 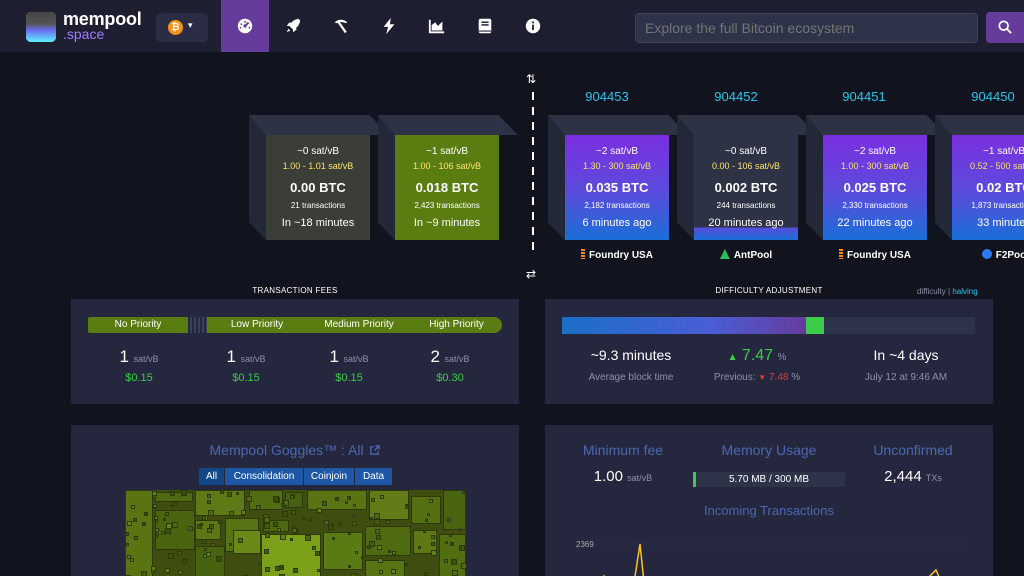 What do you see at coordinates (607, 96) in the screenshot?
I see `block-height-link: 904453` at bounding box center [607, 96].